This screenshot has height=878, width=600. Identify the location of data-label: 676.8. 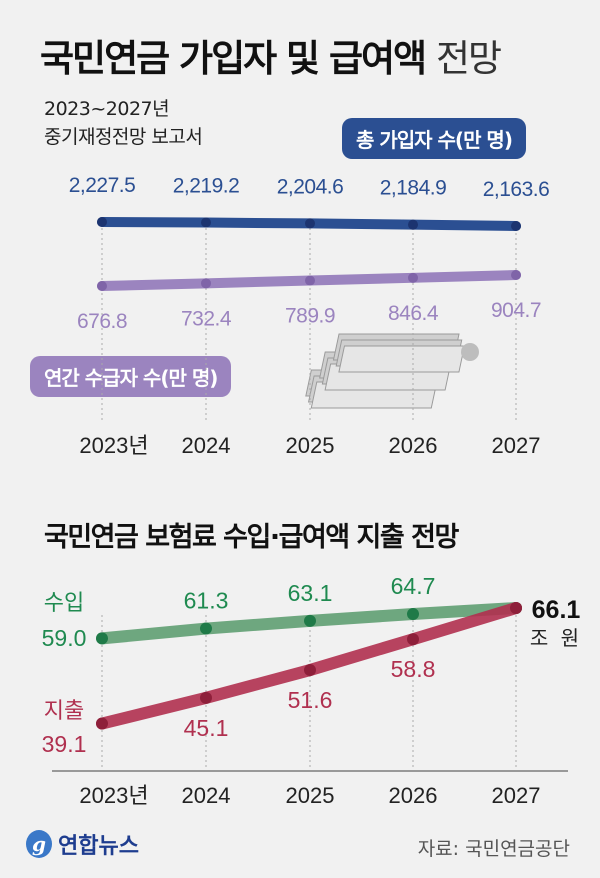
(102, 321).